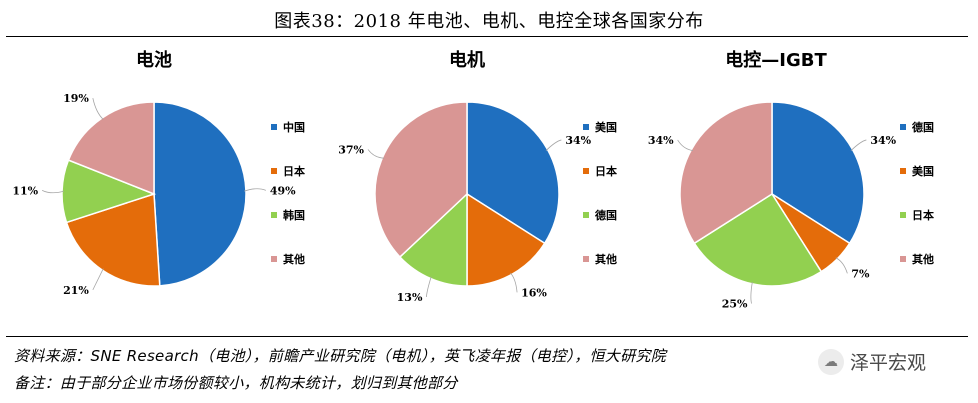  Describe the element at coordinates (860, 273) in the screenshot. I see `data-label: 7%` at that location.